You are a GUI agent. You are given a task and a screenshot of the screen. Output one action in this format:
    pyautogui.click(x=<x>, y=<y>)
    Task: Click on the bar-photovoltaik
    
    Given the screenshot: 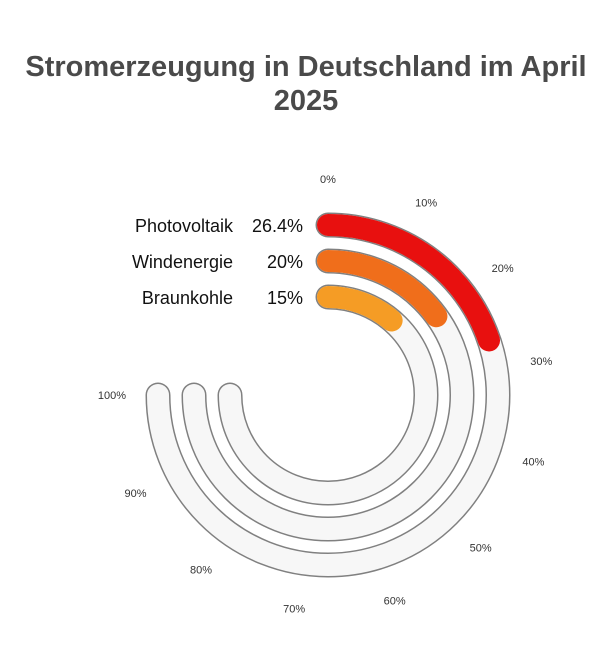 What is the action you would take?
    pyautogui.click(x=409, y=283)
    